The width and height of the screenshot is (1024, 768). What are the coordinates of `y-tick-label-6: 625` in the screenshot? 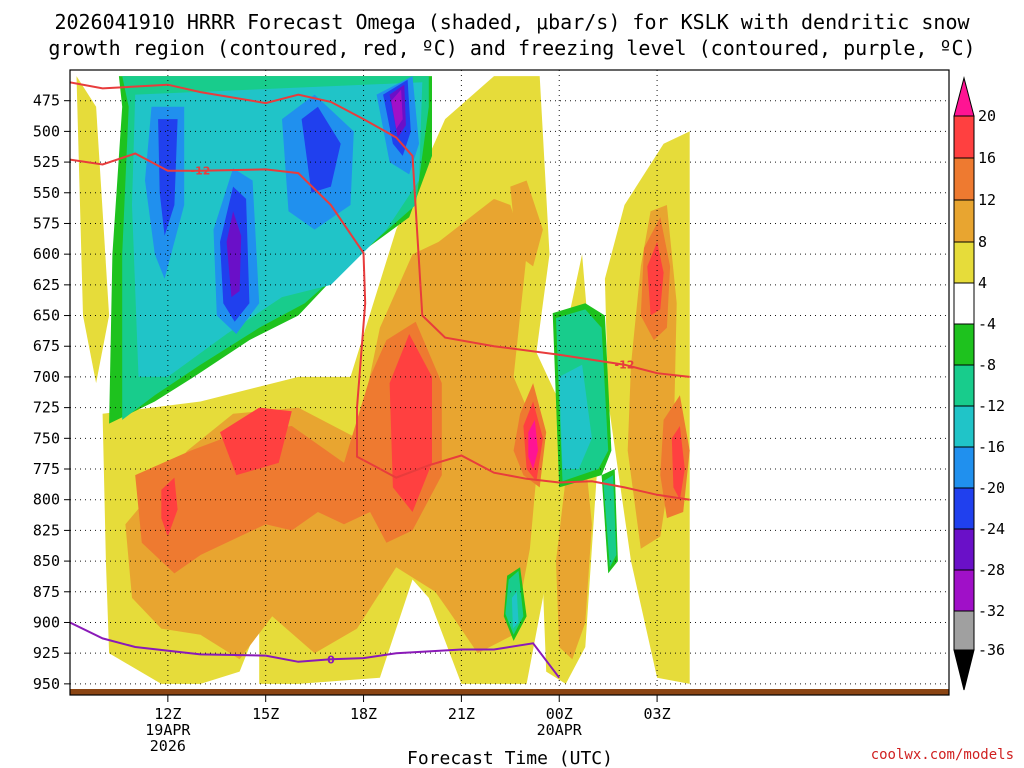 It's located at (46, 285).